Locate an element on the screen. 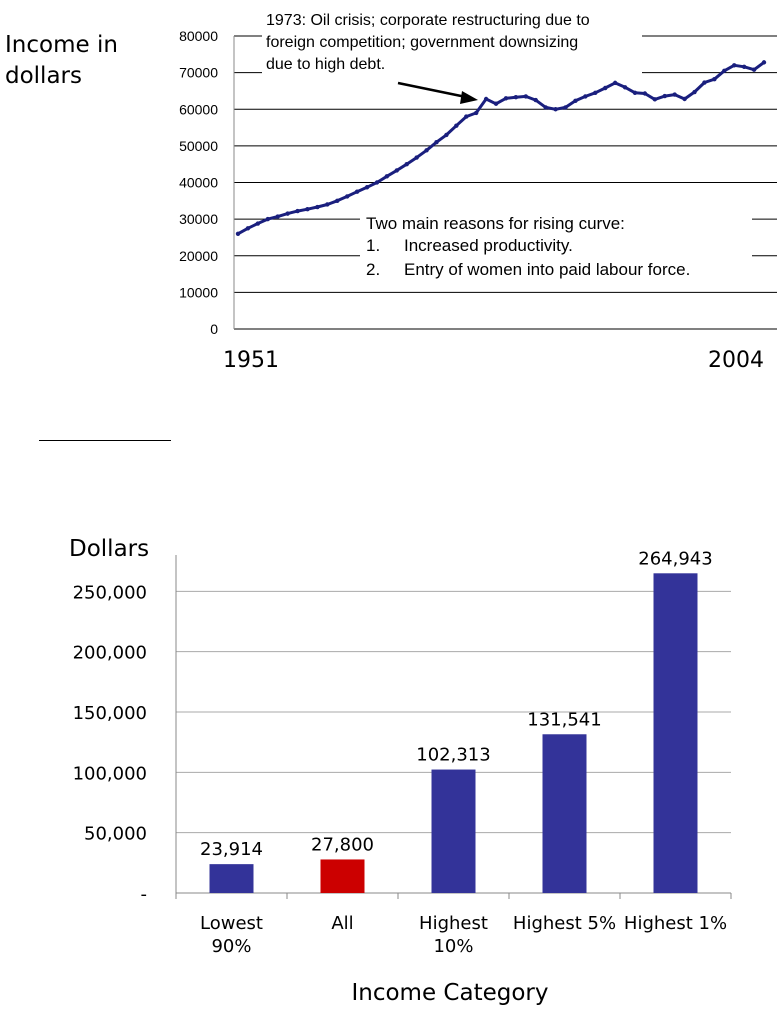  oil-crisis-annotation-line-3: due to high debt. is located at coordinates (325, 64).